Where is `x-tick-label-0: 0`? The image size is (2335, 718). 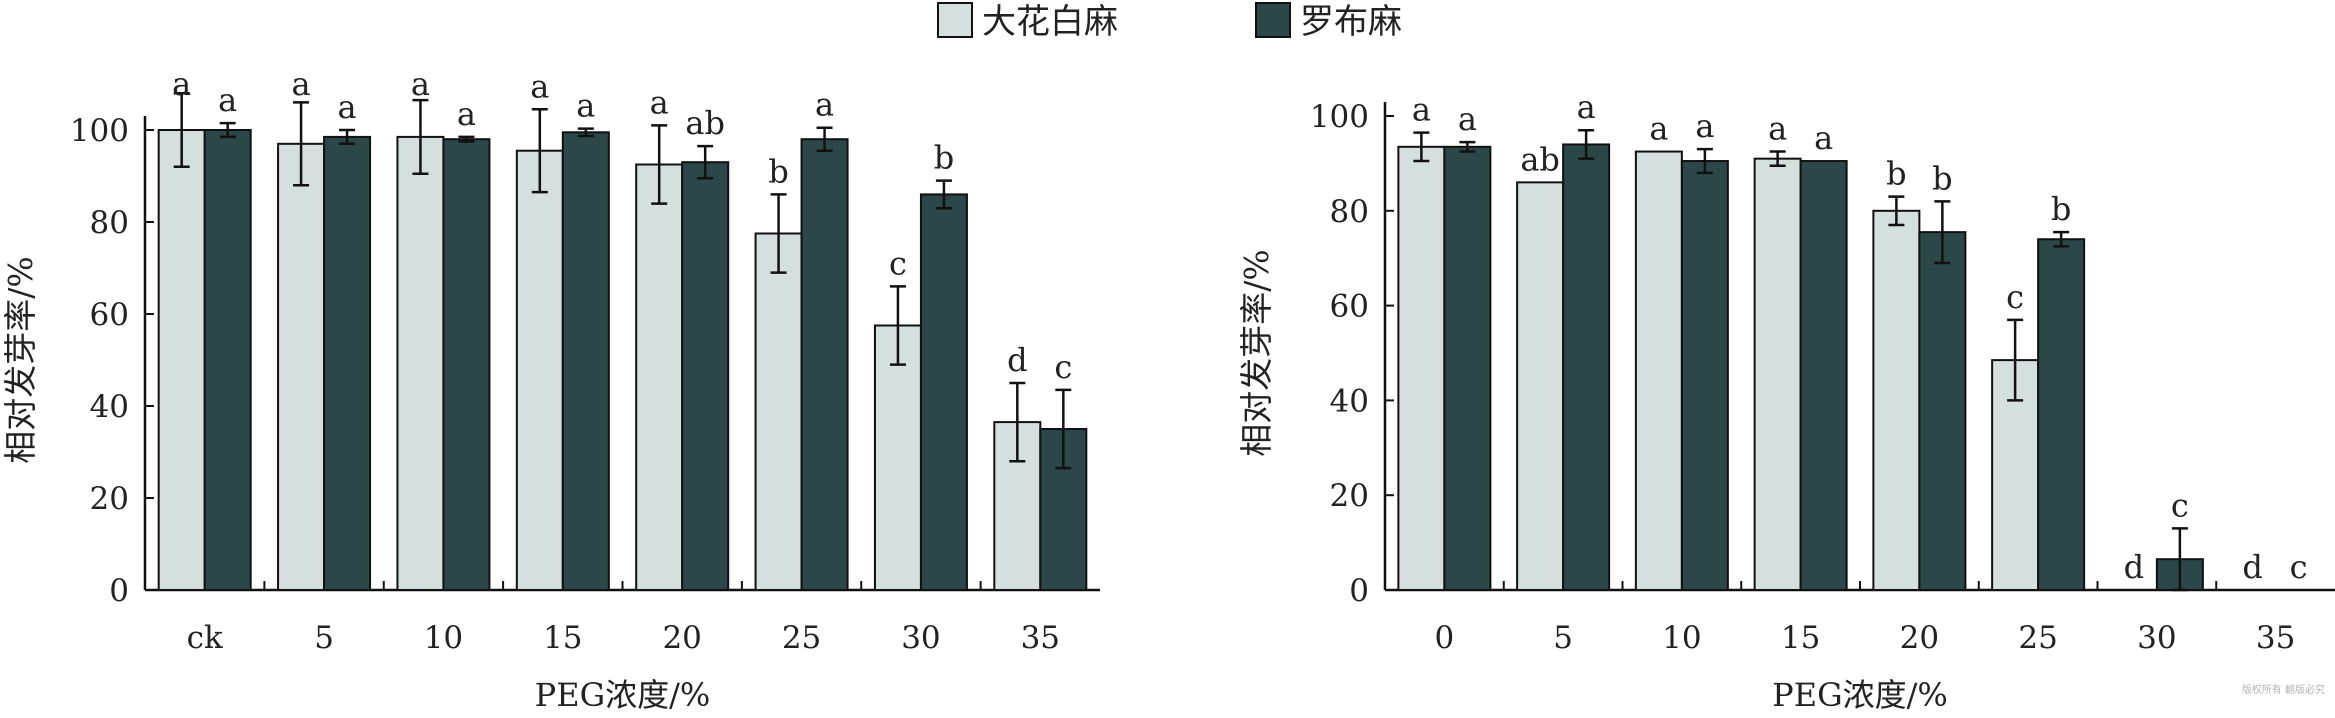 x-tick-label-0: 0 is located at coordinates (1445, 638).